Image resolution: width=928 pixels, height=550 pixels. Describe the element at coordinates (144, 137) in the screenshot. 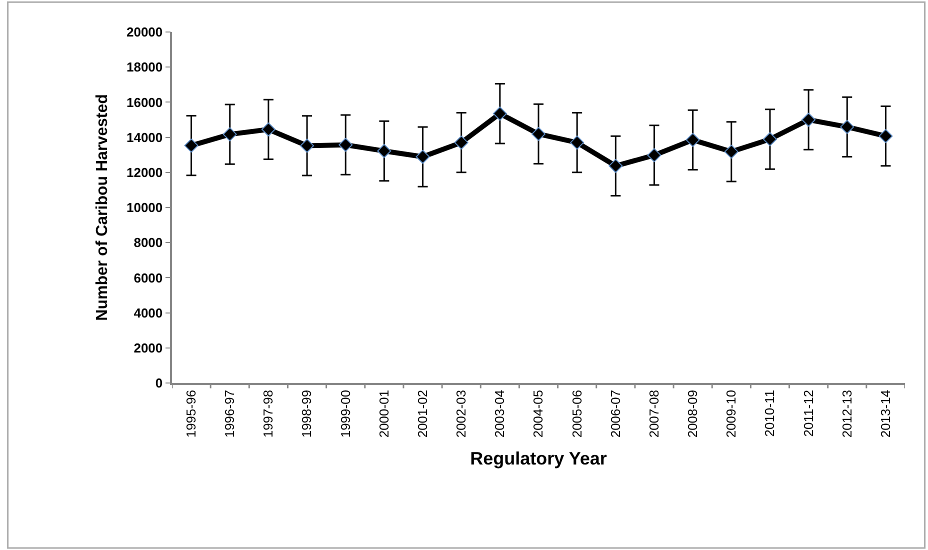

I see `y-tick-label: 14000` at that location.